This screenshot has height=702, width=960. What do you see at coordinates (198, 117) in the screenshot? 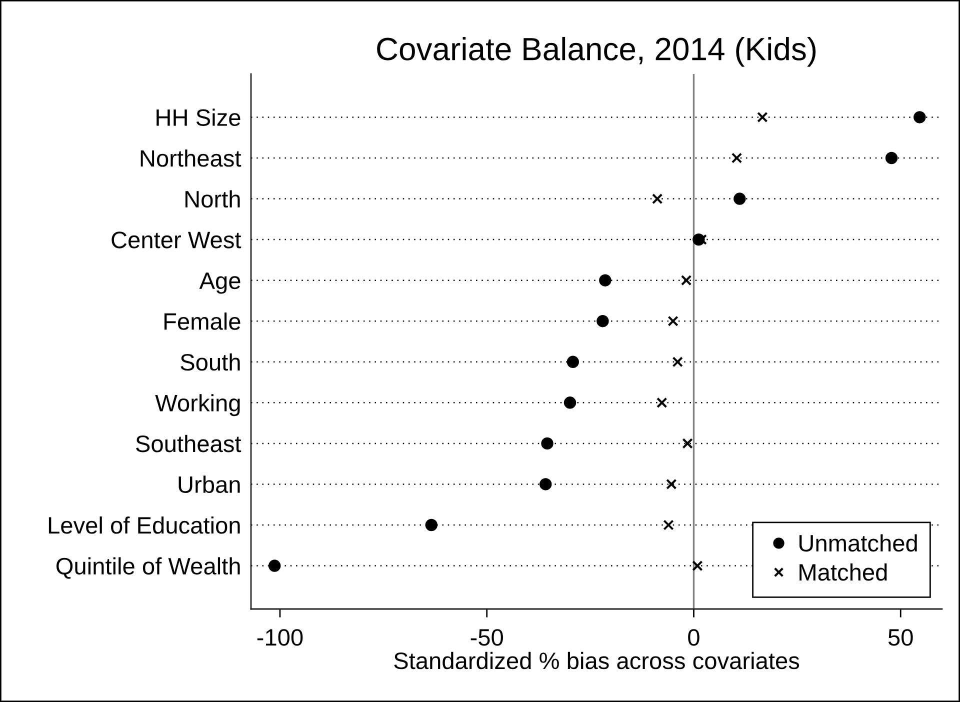
I see `y-tick-label: HH Size` at bounding box center [198, 117].